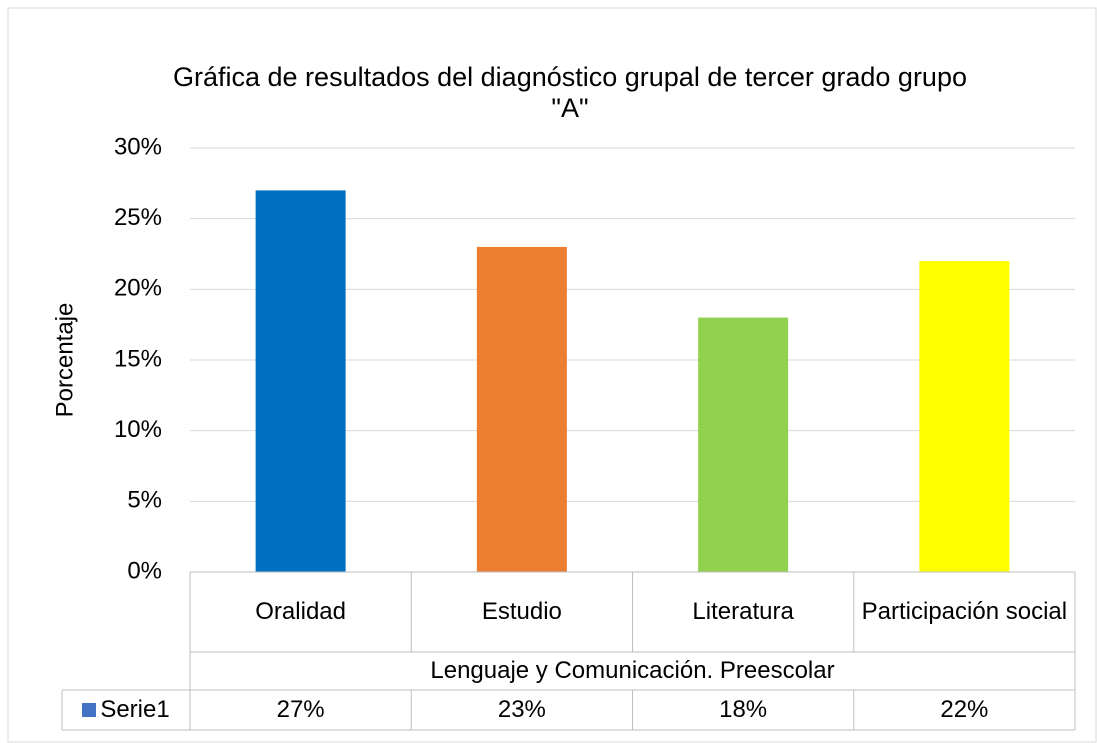 The width and height of the screenshot is (1097, 743). Describe the element at coordinates (144, 500) in the screenshot. I see `y-tick-label: 5%` at that location.